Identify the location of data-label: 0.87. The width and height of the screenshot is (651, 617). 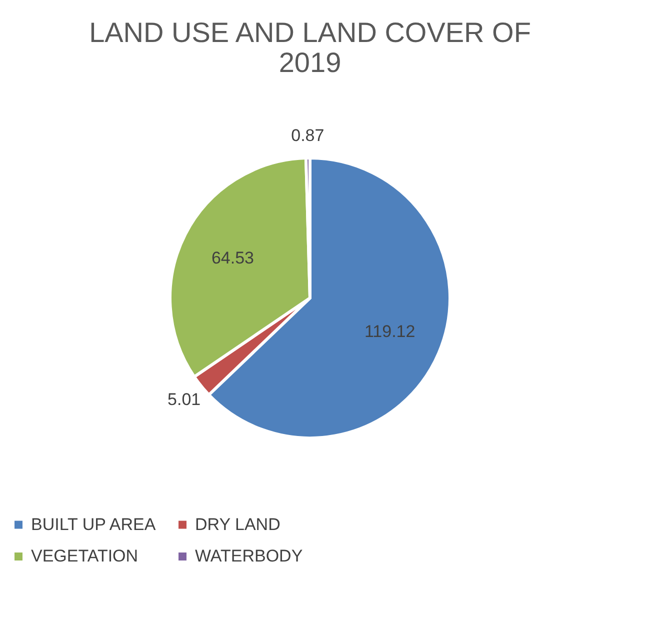
(307, 136).